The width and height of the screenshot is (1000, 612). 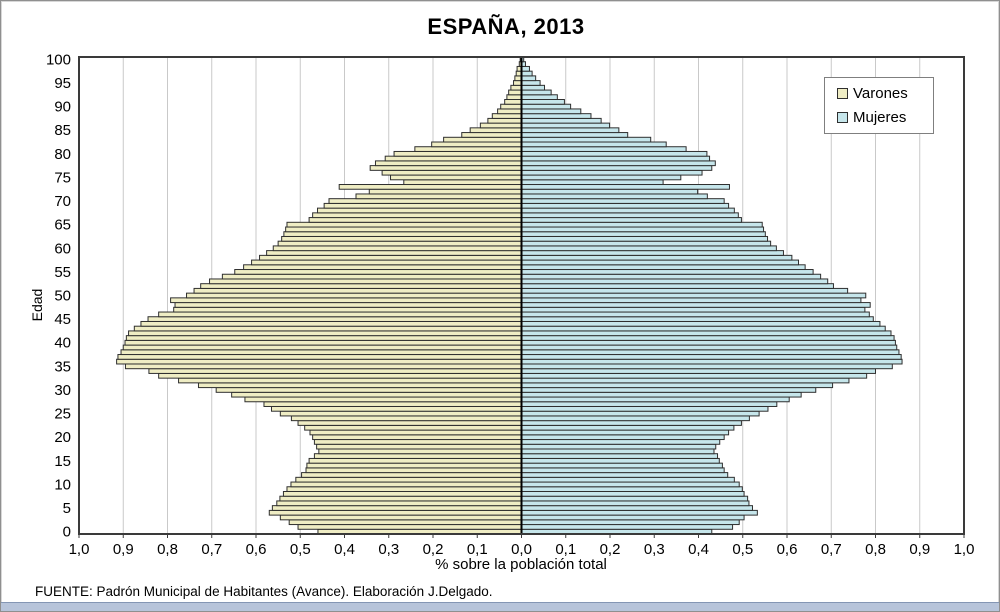 What do you see at coordinates (62, 107) in the screenshot?
I see `y-tick-label: 90` at bounding box center [62, 107].